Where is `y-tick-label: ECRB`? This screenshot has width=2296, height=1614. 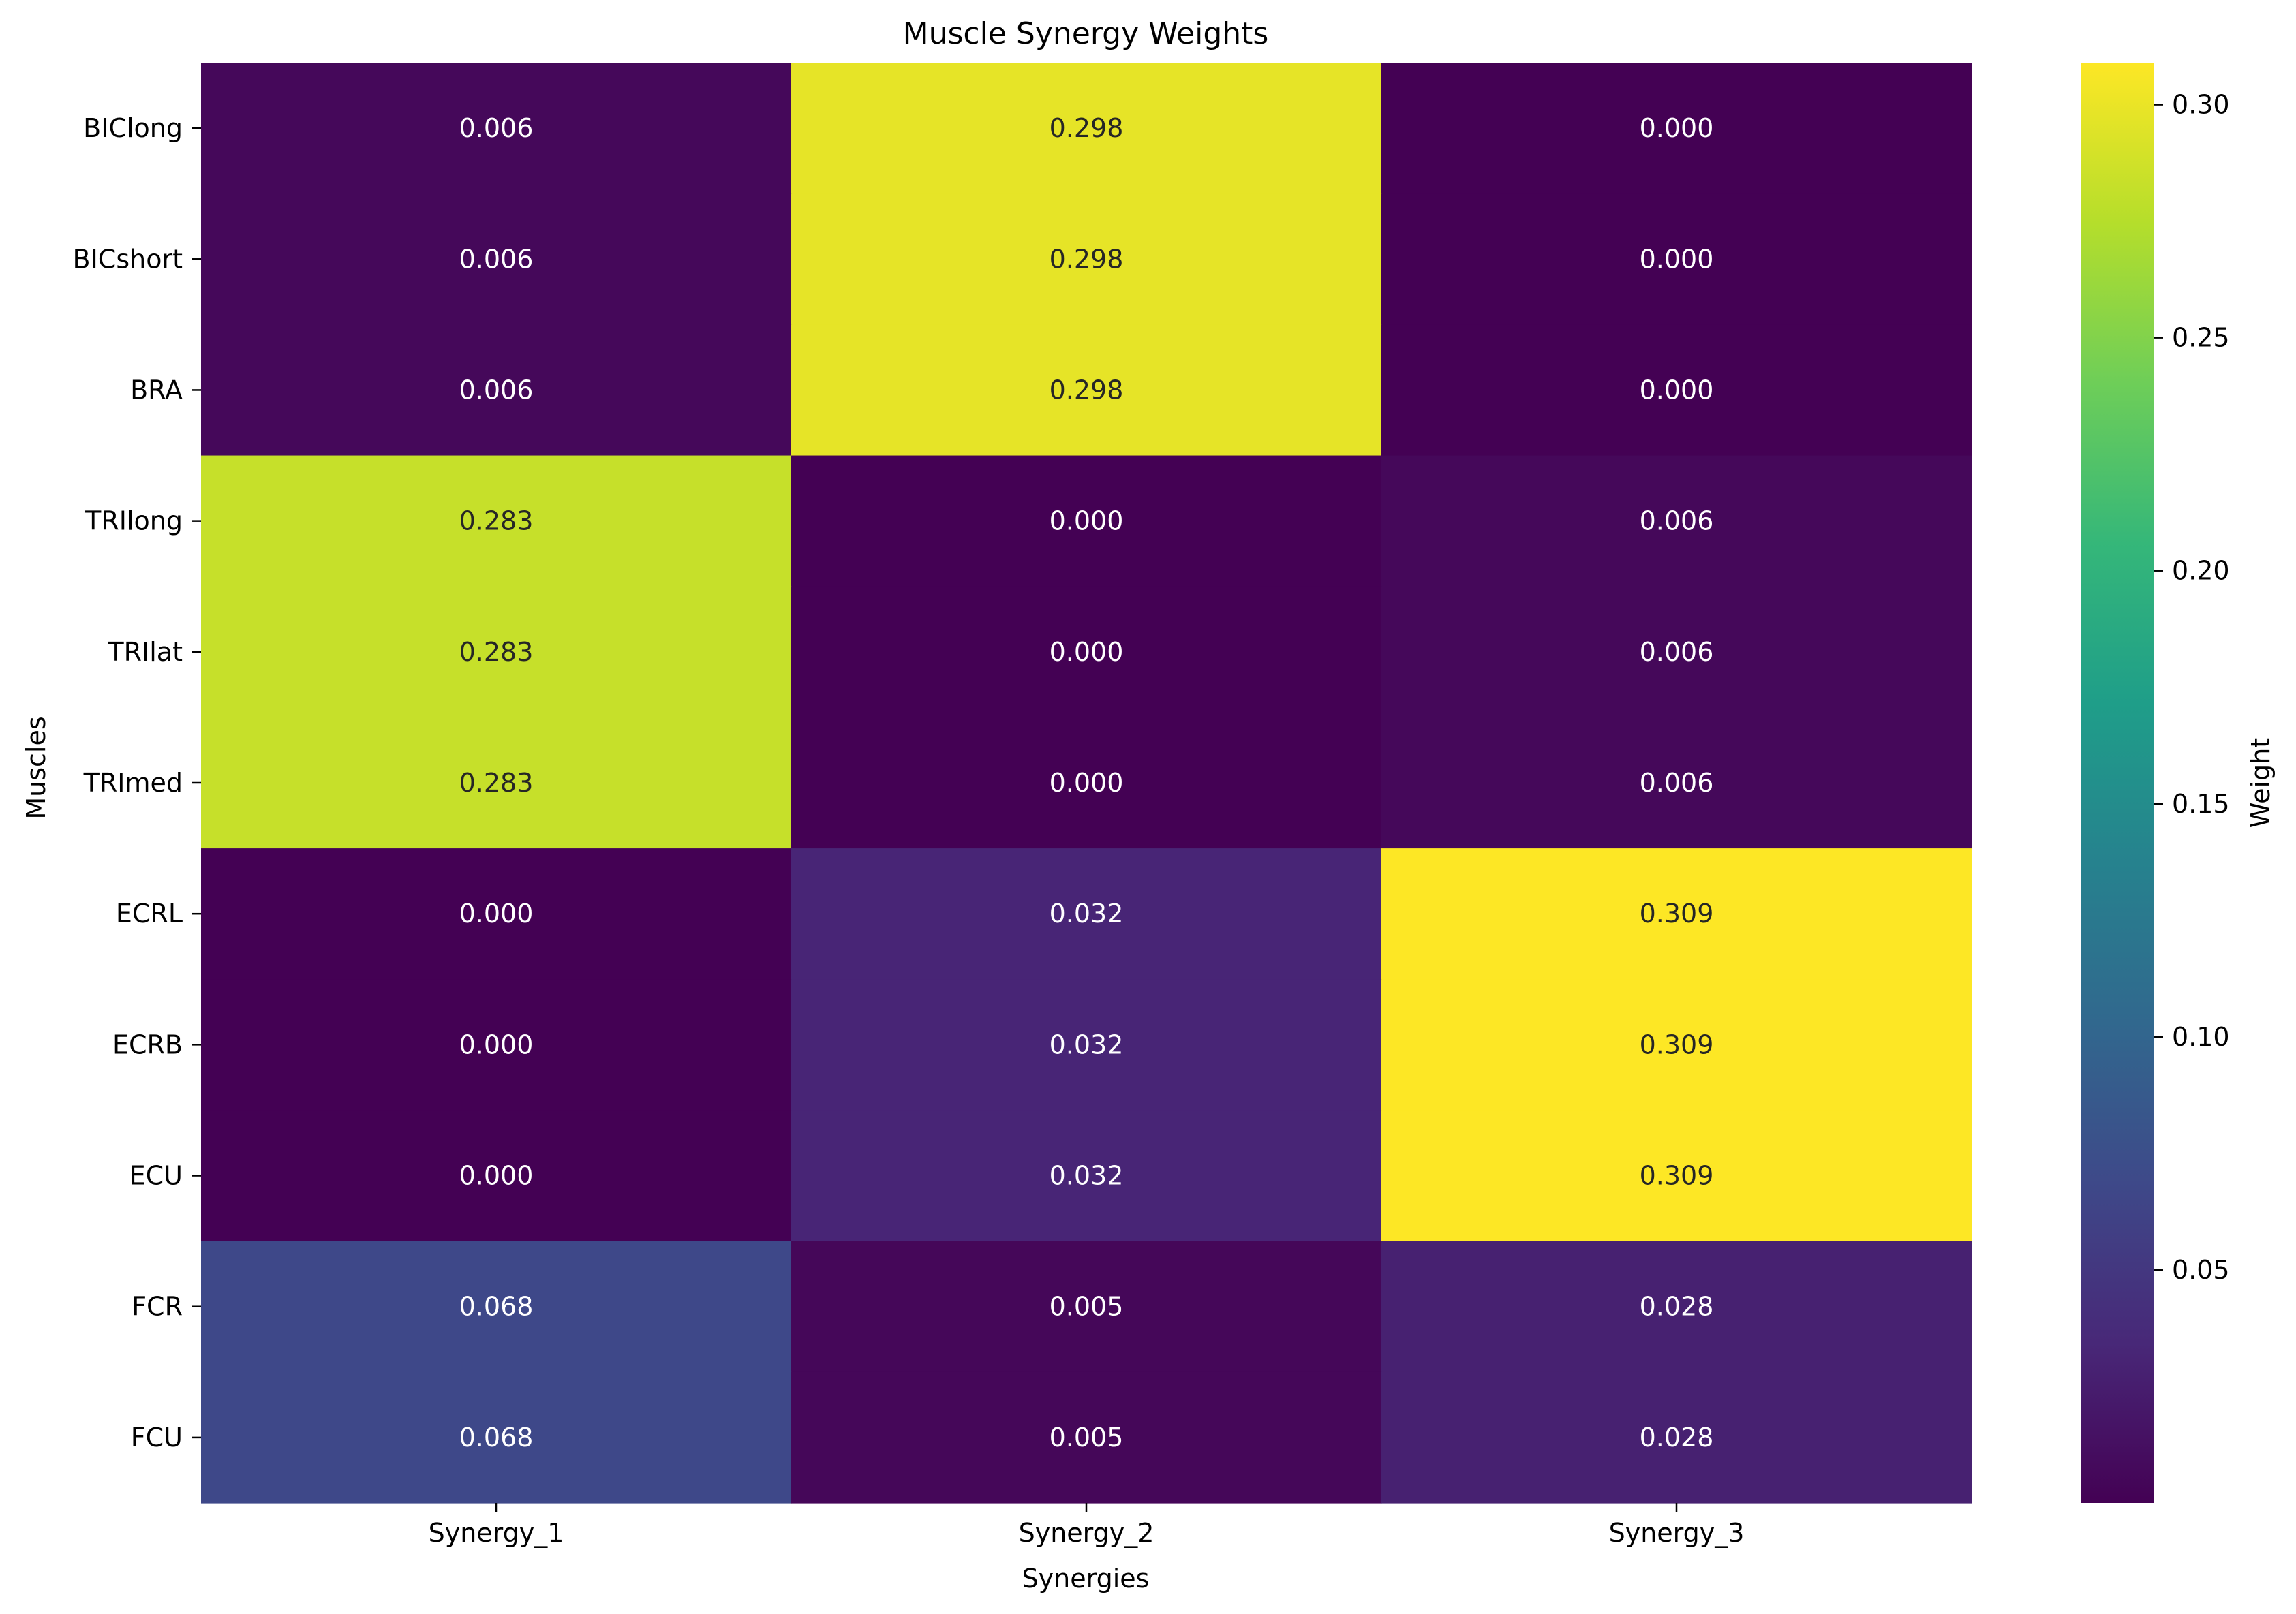 y-tick-label: ECRB is located at coordinates (147, 1044).